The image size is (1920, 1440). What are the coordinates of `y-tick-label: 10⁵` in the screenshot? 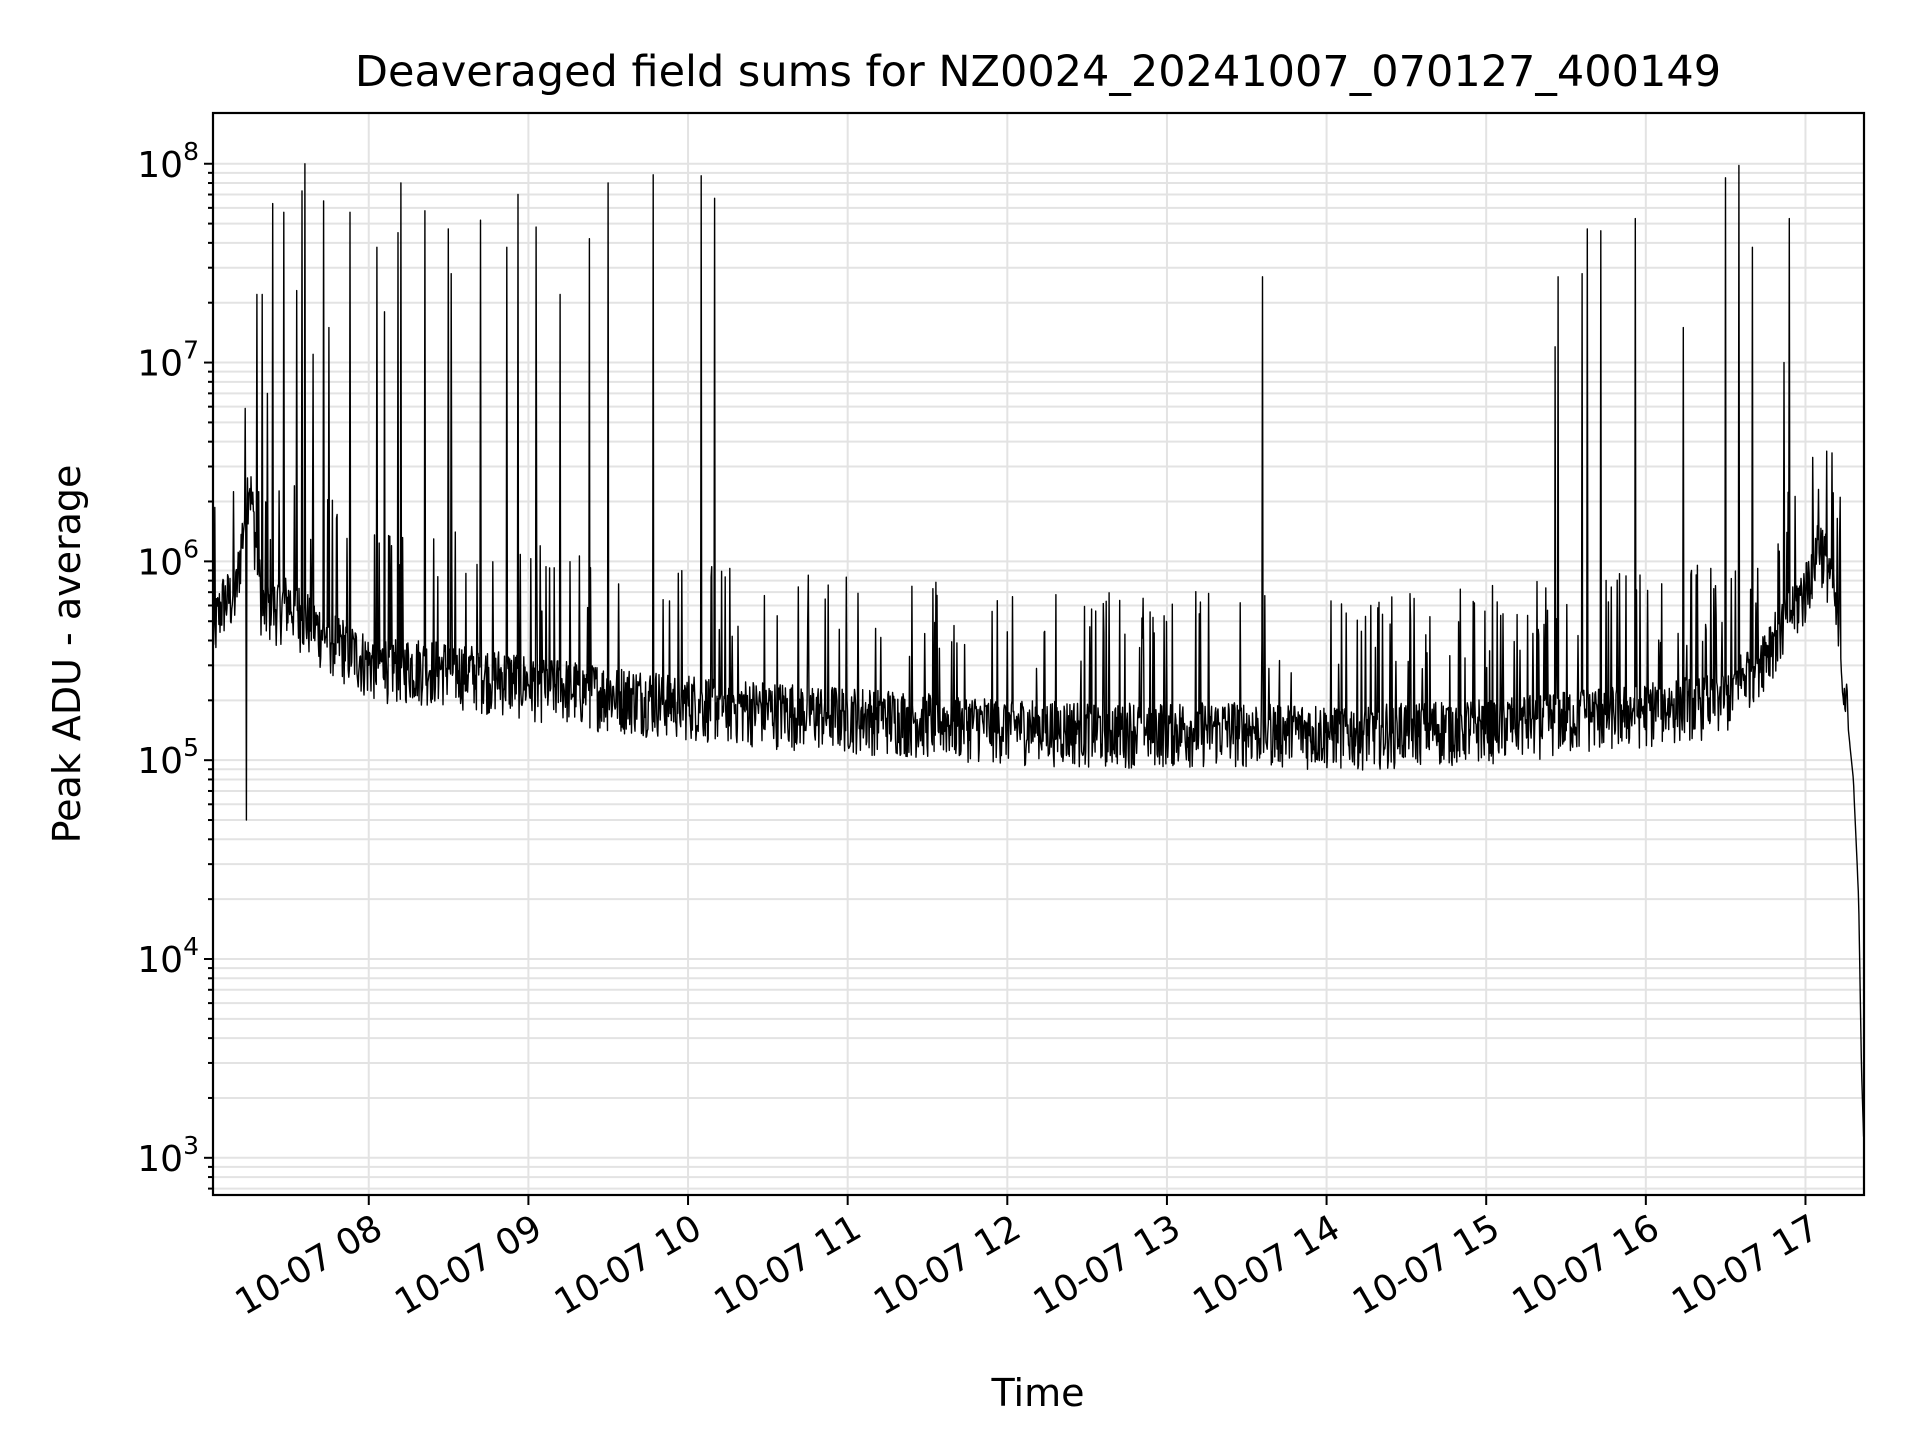 It's located at (168, 757).